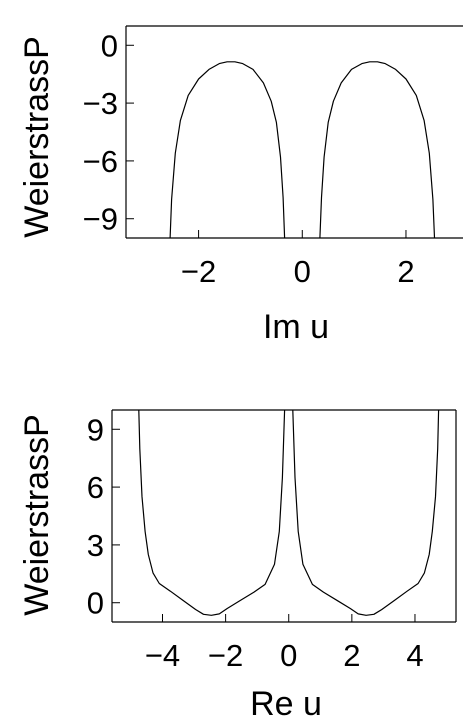 The width and height of the screenshot is (463, 726). I want to click on y-tick-label: 3, so click(95, 545).